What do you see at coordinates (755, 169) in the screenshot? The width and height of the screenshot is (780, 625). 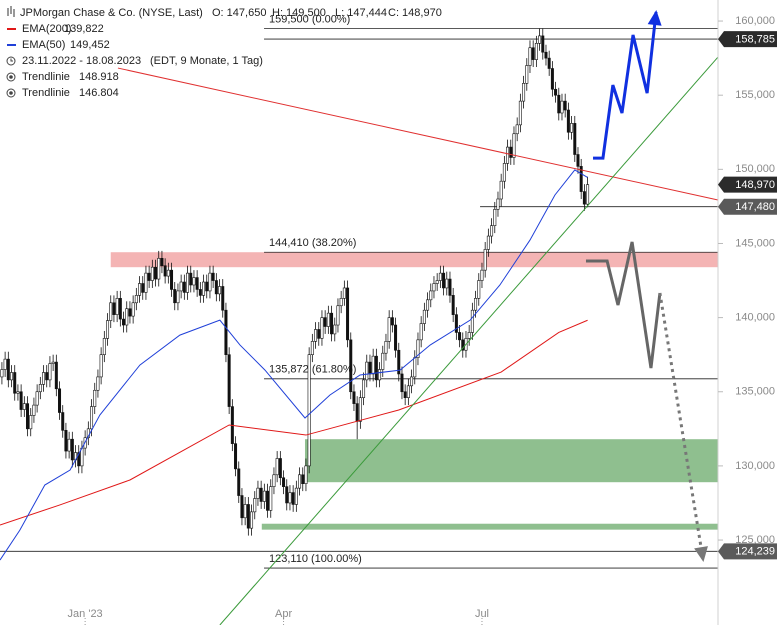 I see `y-tick-label: 150,000` at bounding box center [755, 169].